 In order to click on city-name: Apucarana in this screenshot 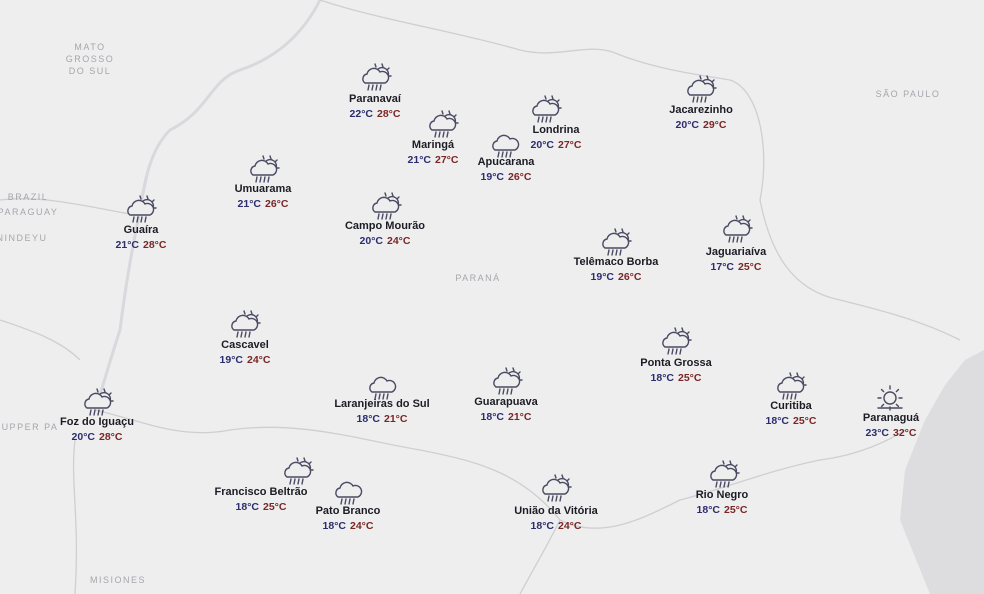, I will do `click(507, 162)`.